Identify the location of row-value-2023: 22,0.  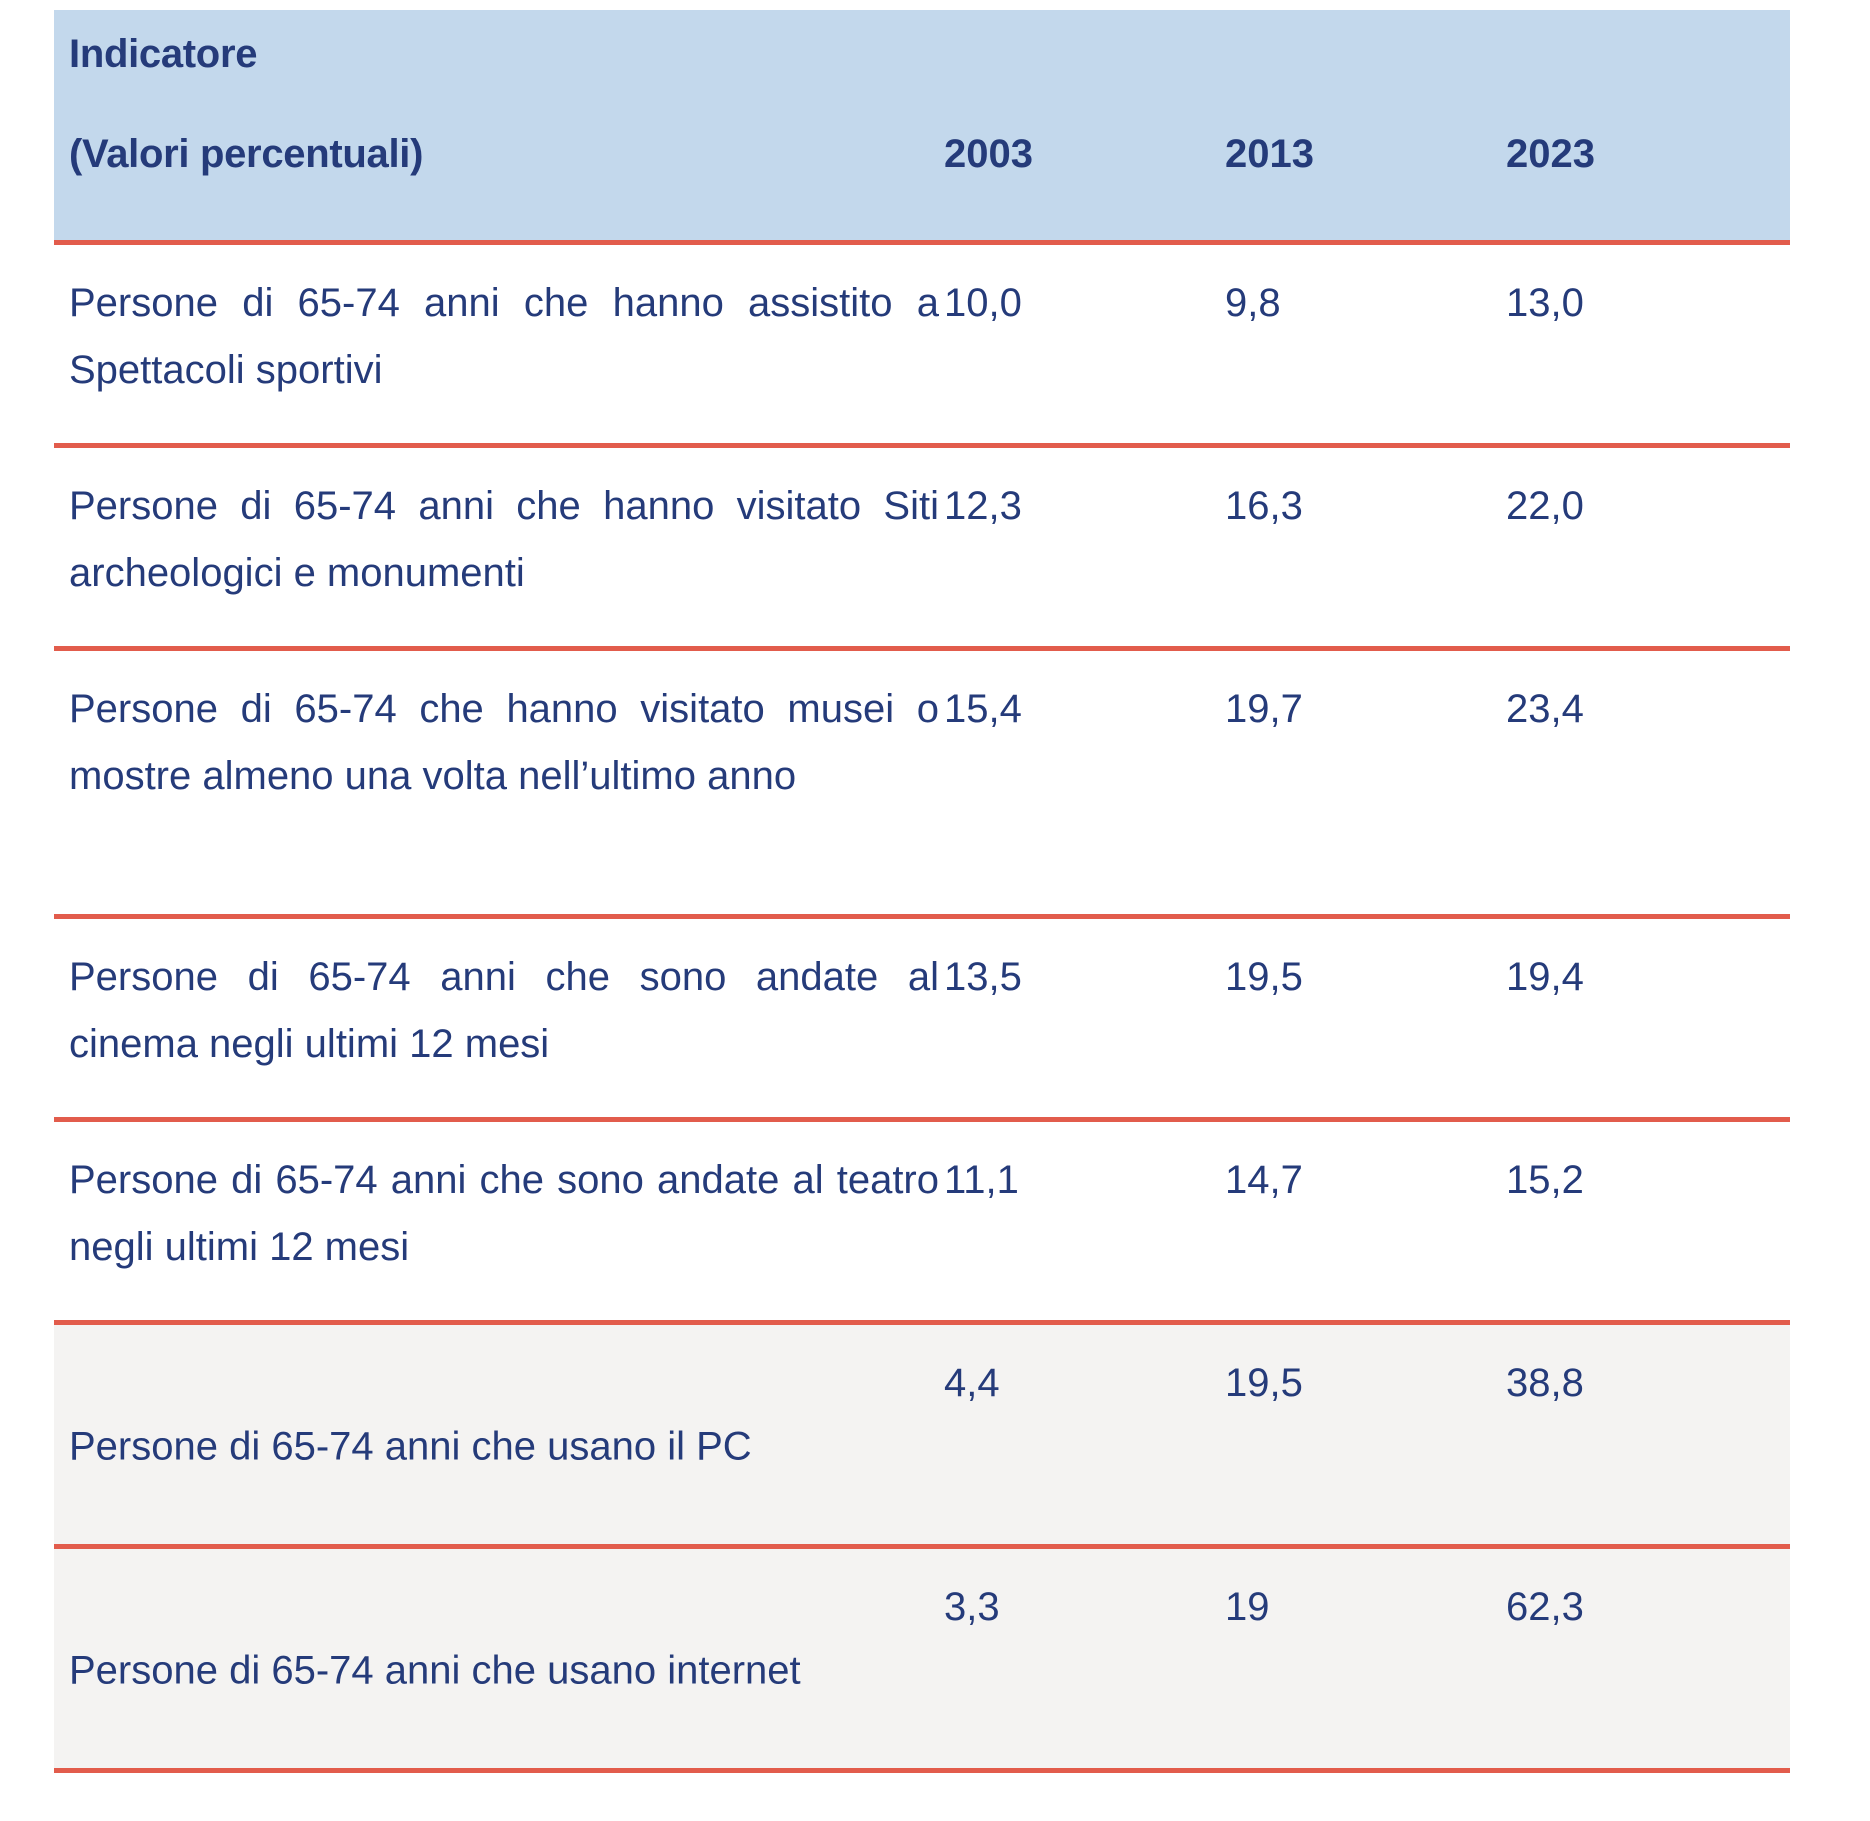
(1545, 506).